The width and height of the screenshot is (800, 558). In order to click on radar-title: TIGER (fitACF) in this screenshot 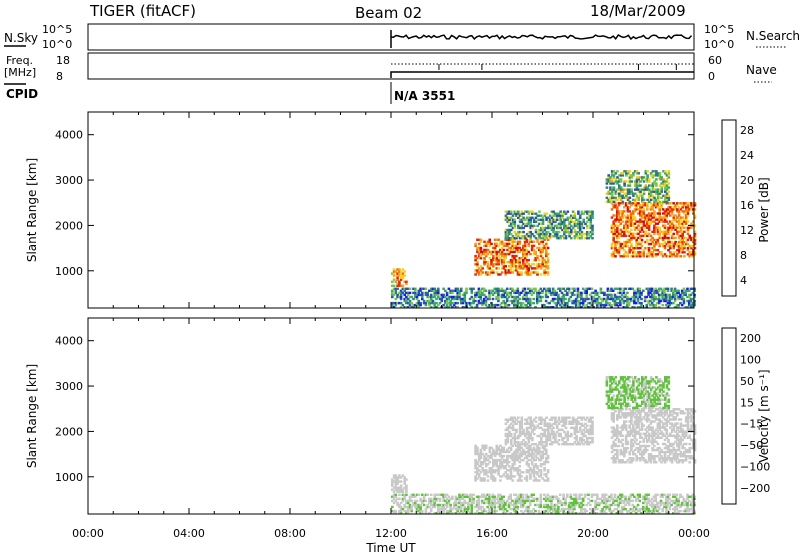, I will do `click(142, 11)`.